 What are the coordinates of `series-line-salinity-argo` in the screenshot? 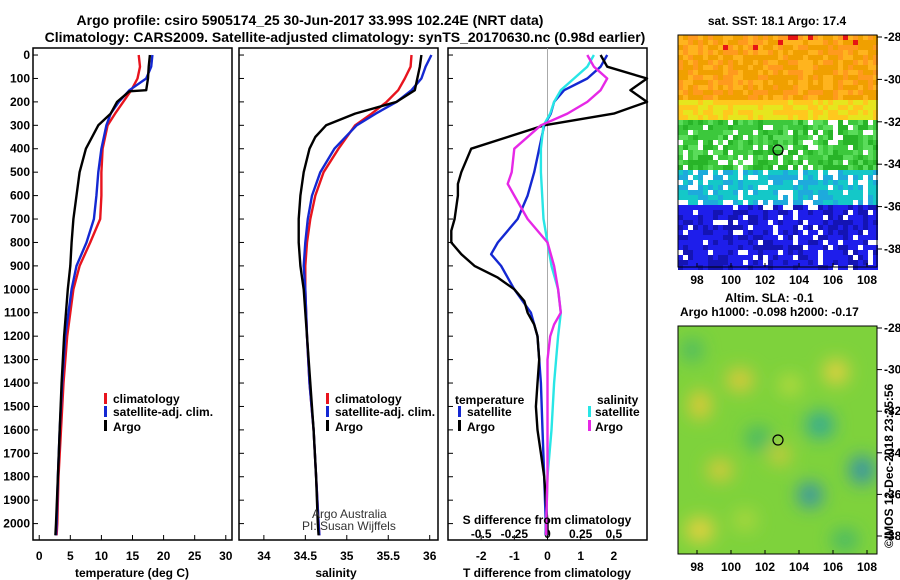 It's located at (557, 295).